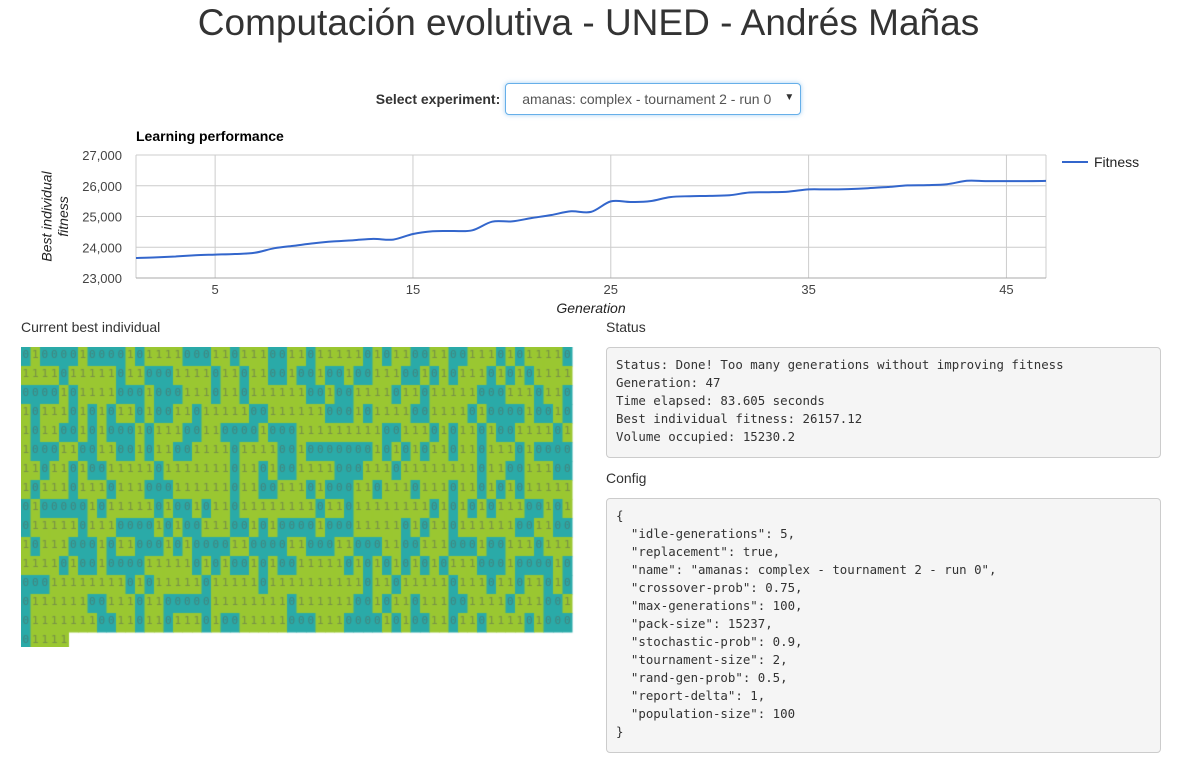 This screenshot has height=764, width=1177. Describe the element at coordinates (706, 533) in the screenshot. I see `config-line: "idle-generations": 5,` at that location.